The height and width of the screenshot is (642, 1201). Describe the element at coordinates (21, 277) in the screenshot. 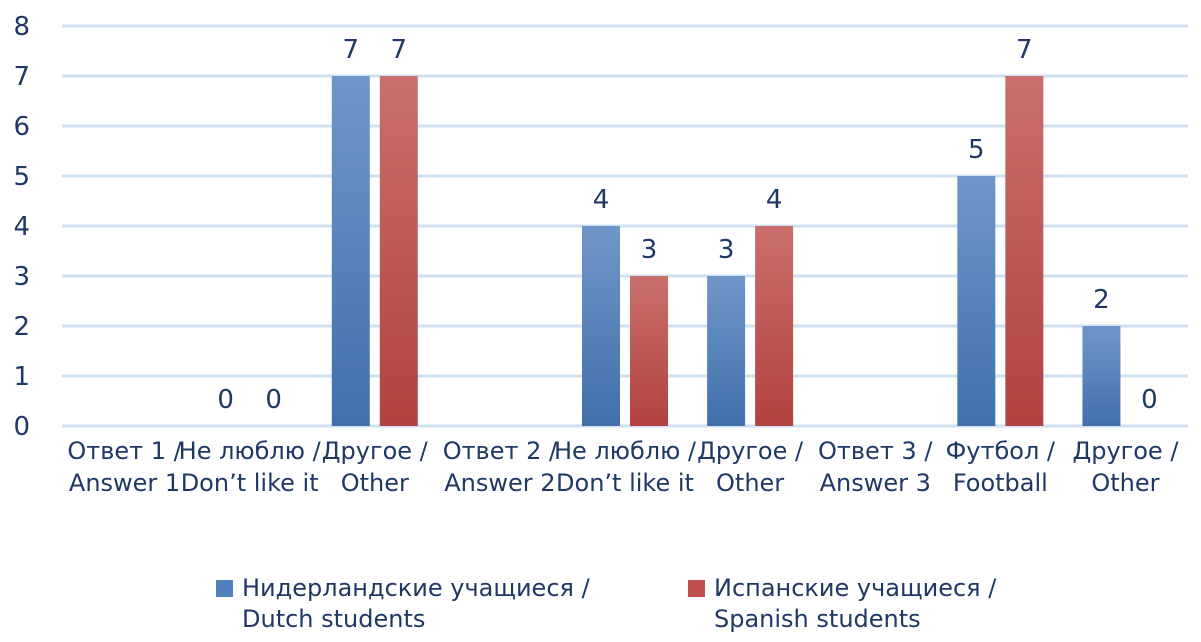

I see `y-tick-label: 3` at that location.